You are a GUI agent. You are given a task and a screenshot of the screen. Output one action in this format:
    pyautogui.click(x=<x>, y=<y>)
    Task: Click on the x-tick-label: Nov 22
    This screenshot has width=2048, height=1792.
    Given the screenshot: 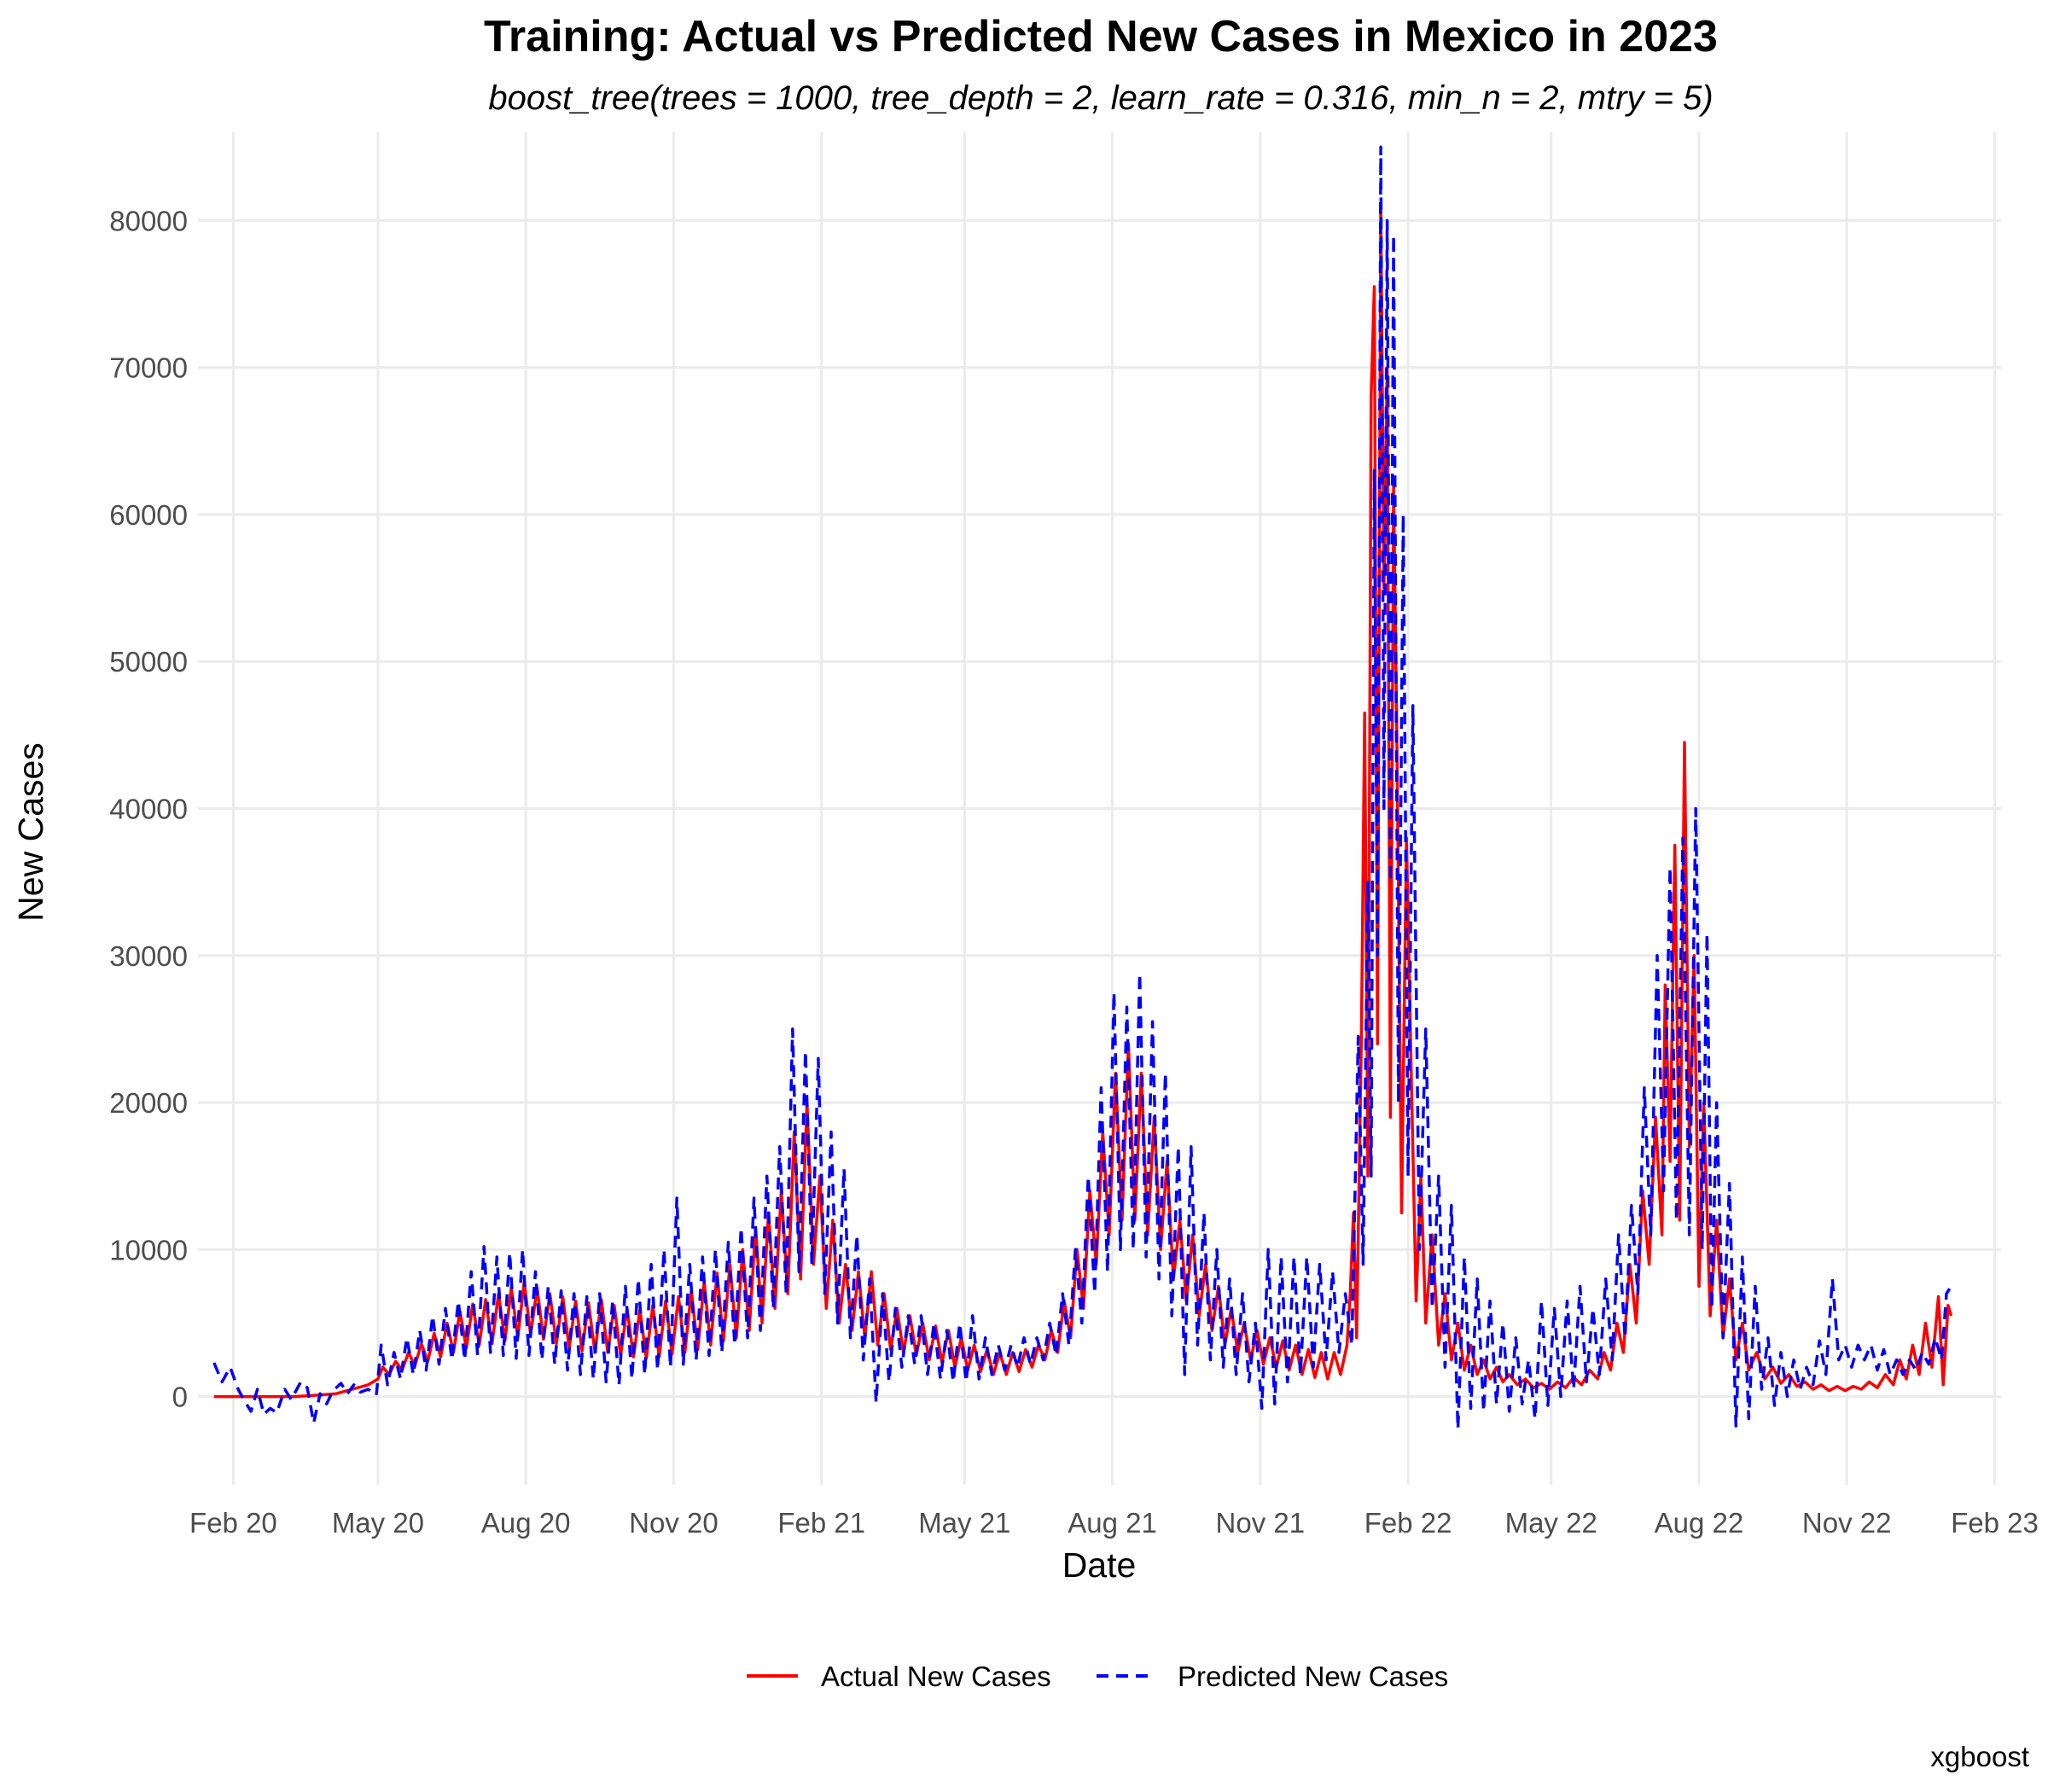 What is the action you would take?
    pyautogui.click(x=1847, y=1523)
    